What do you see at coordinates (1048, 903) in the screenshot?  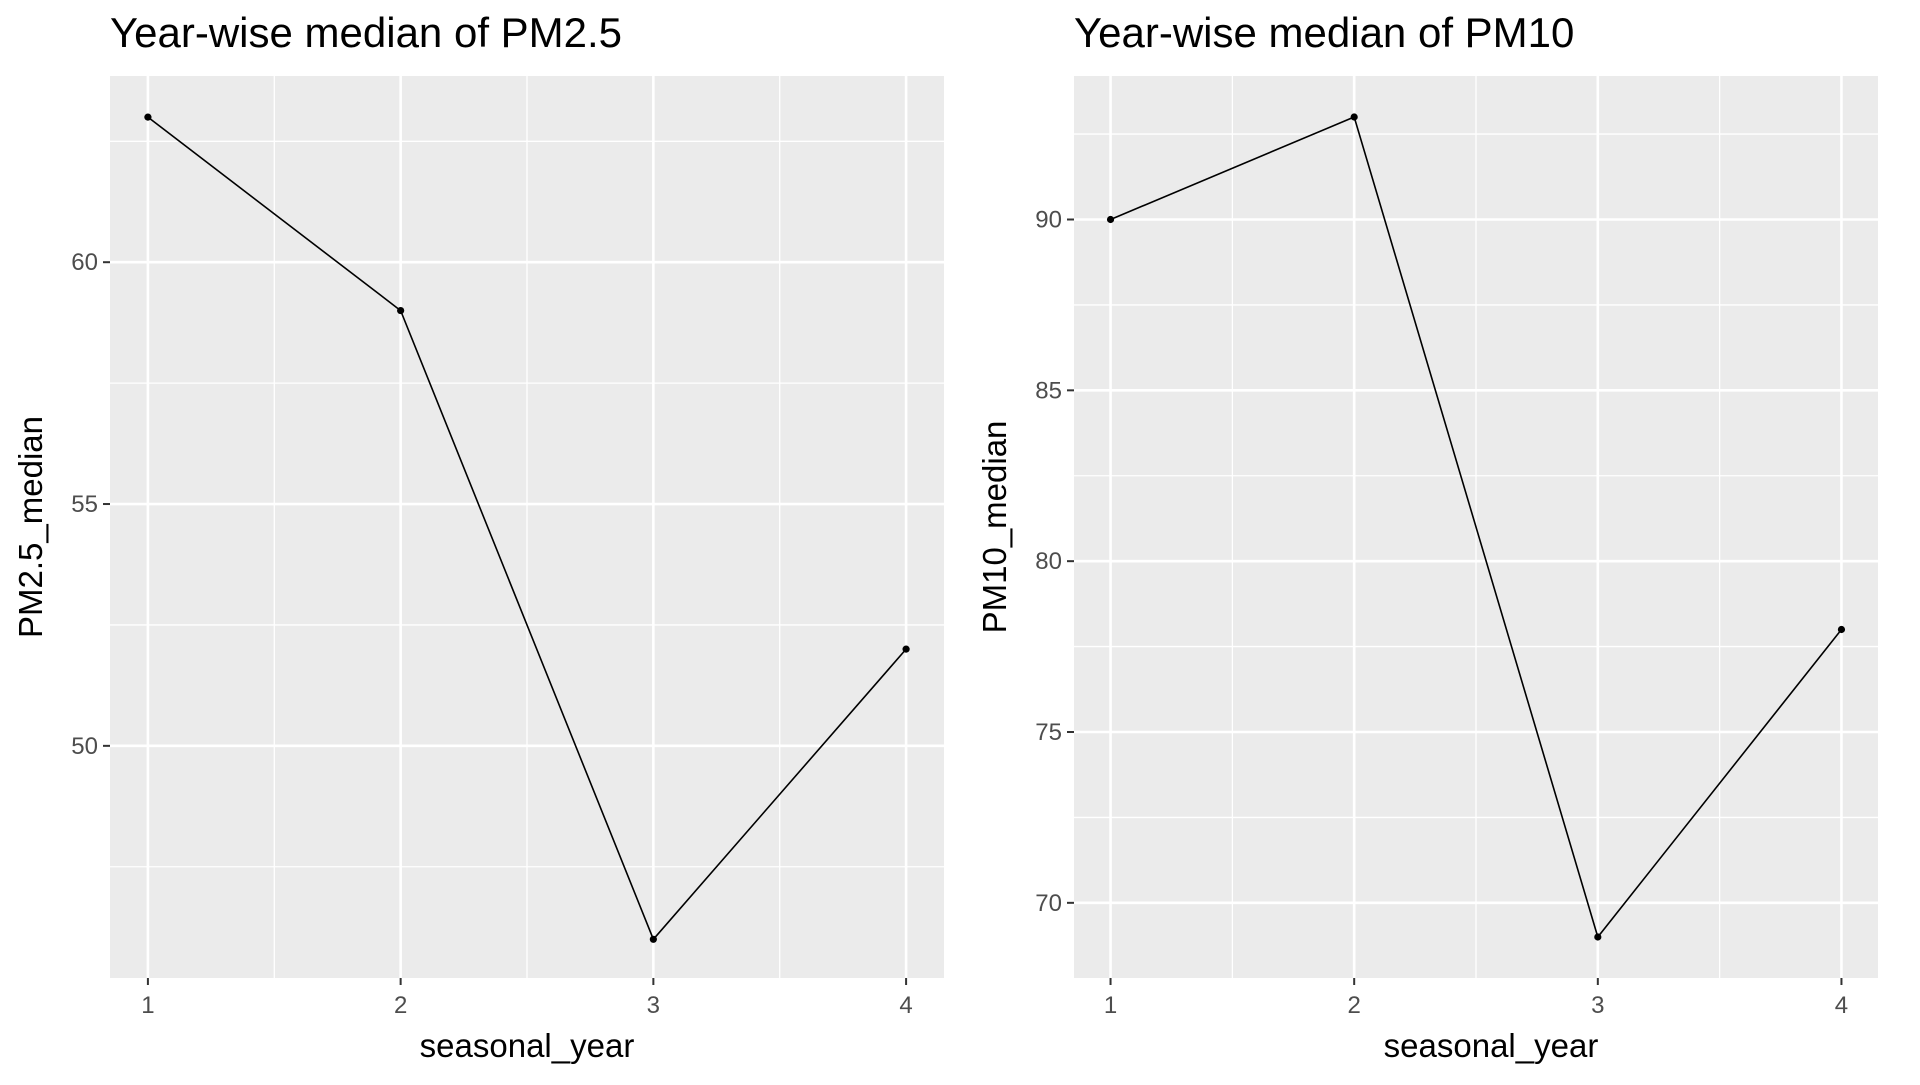 I see `y-tick-label: 70` at bounding box center [1048, 903].